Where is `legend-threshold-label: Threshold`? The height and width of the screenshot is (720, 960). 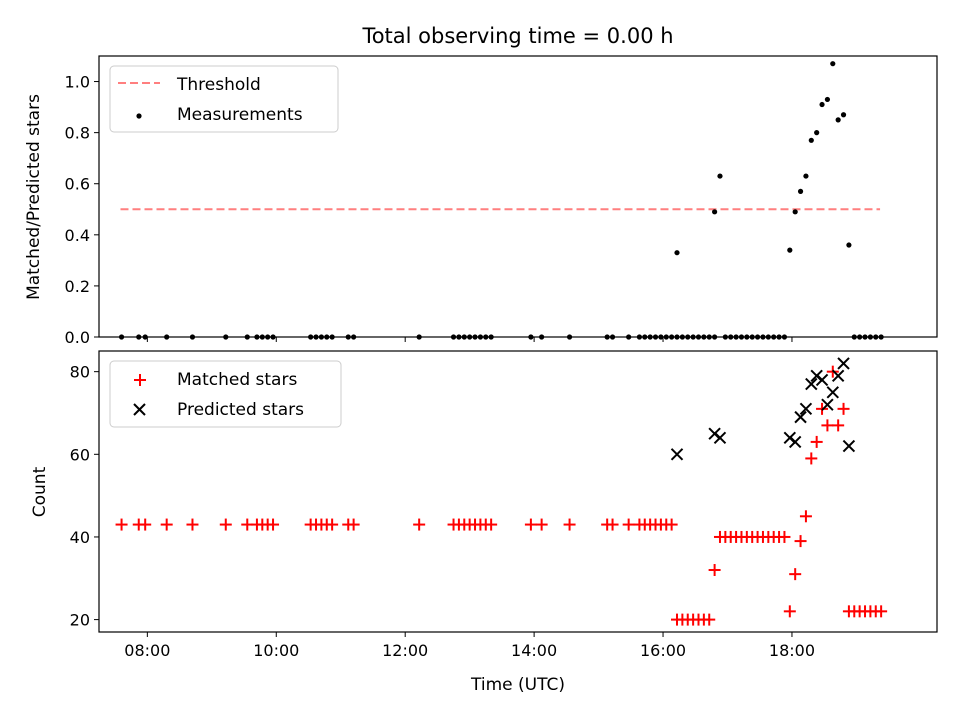
legend-threshold-label: Threshold is located at coordinates (218, 85).